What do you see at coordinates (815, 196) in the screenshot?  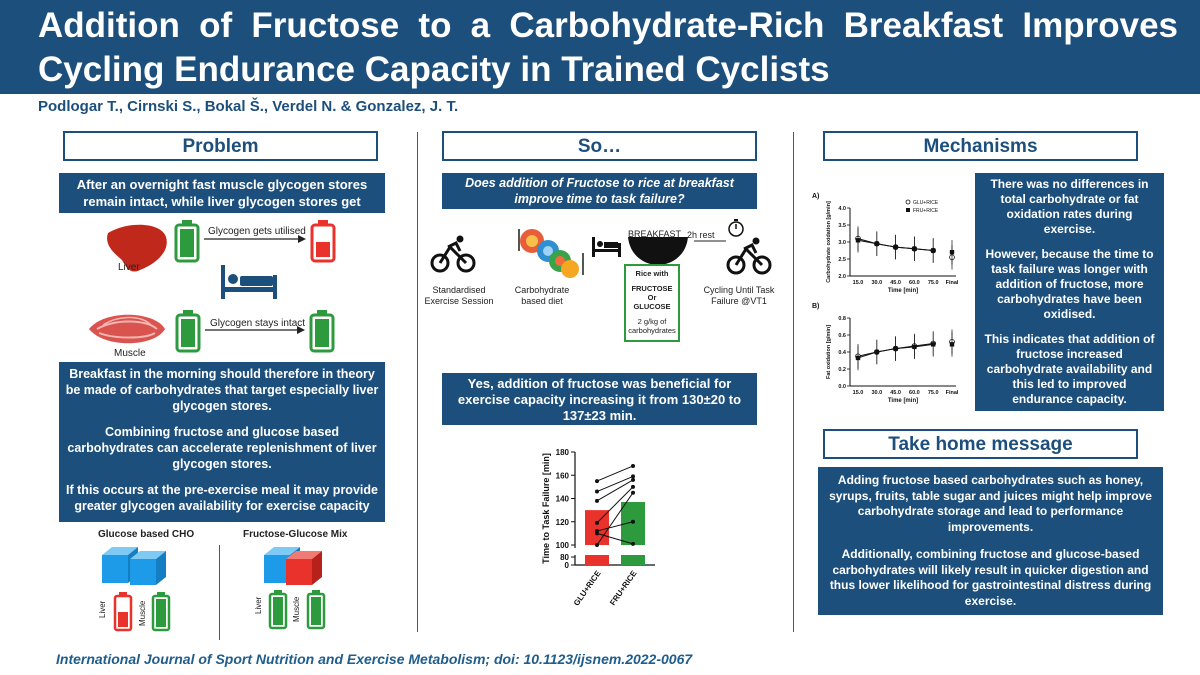 I see `chart-tag: A)` at bounding box center [815, 196].